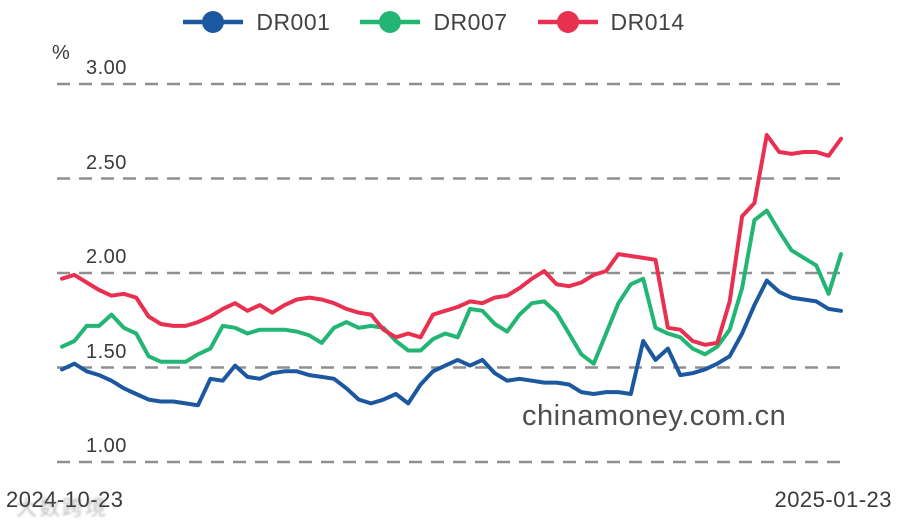 The height and width of the screenshot is (522, 900). Describe the element at coordinates (647, 21) in the screenshot. I see `legend-label: DR014` at that location.